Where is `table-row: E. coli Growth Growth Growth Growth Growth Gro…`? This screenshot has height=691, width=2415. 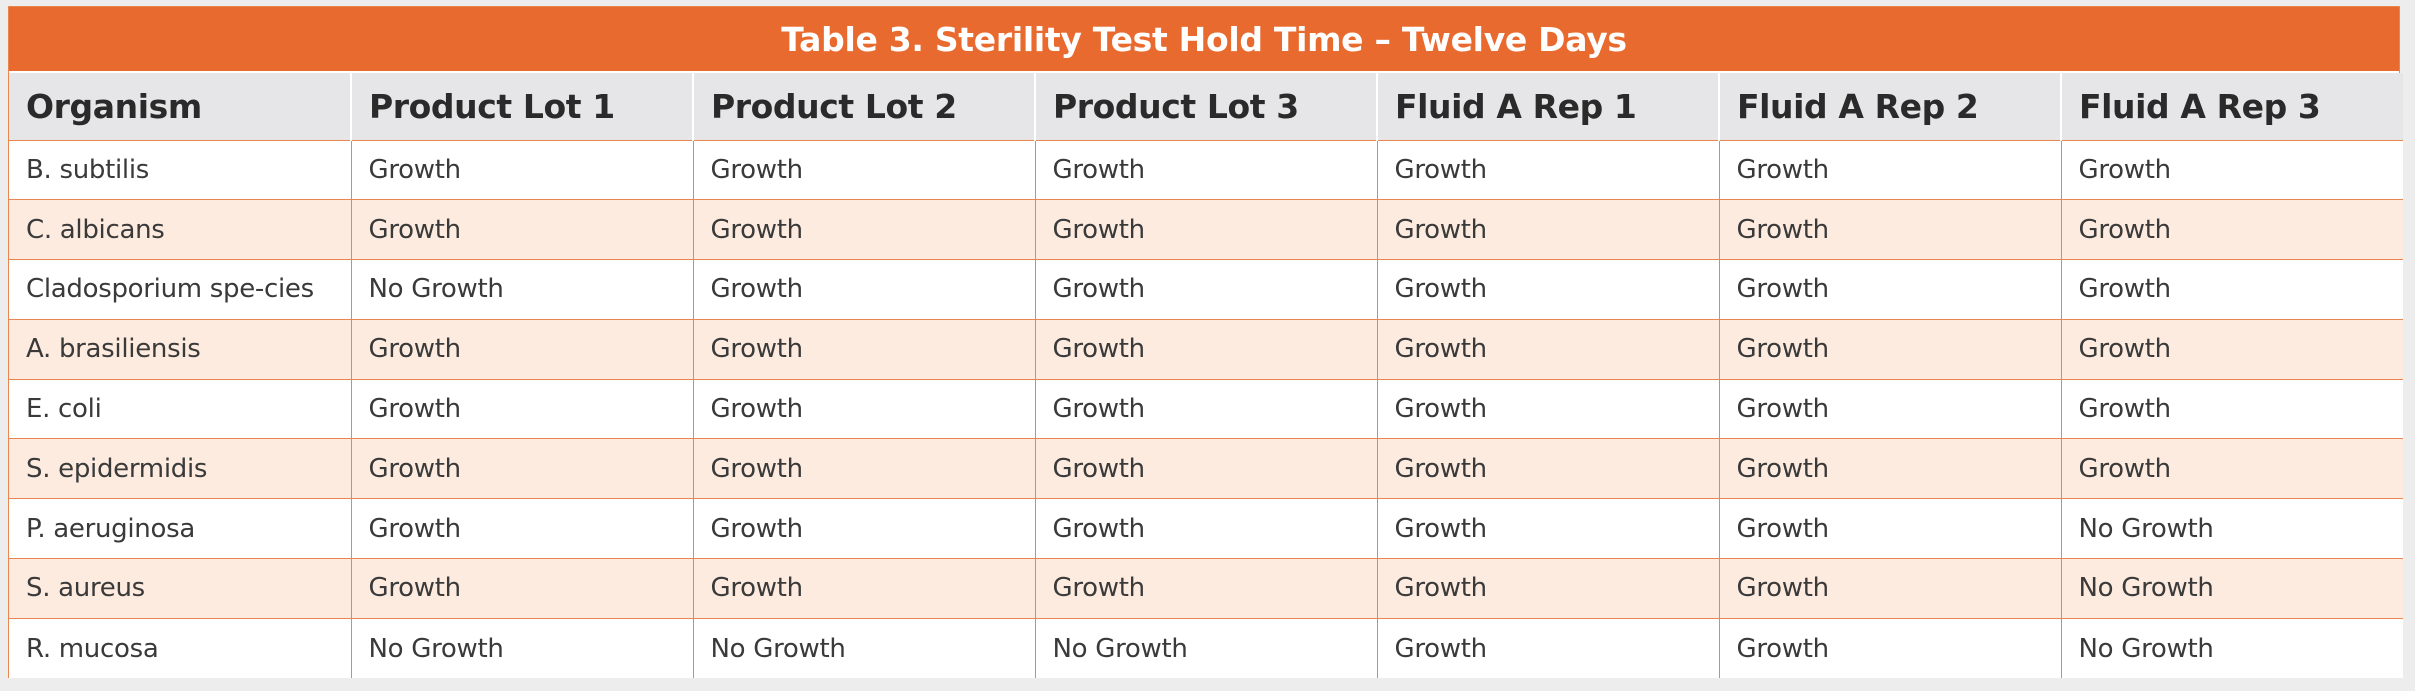 table-row: E. coli Growth Growth Growth Growth Growth Gro… is located at coordinates (1206, 408).